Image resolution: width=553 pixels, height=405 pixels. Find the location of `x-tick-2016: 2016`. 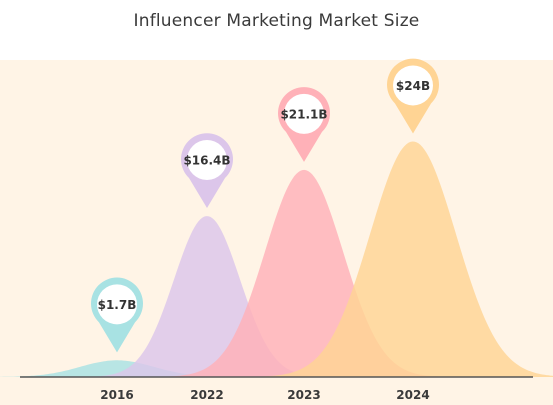

x-tick-2016: 2016 is located at coordinates (116, 395).